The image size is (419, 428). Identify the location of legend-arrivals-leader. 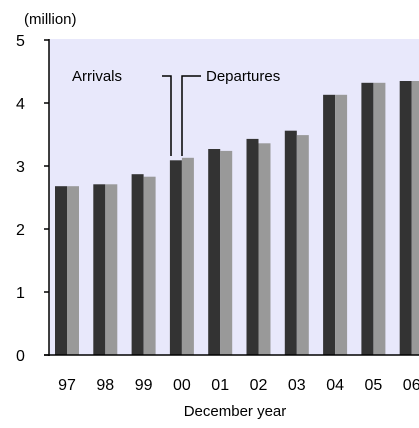
(167, 115).